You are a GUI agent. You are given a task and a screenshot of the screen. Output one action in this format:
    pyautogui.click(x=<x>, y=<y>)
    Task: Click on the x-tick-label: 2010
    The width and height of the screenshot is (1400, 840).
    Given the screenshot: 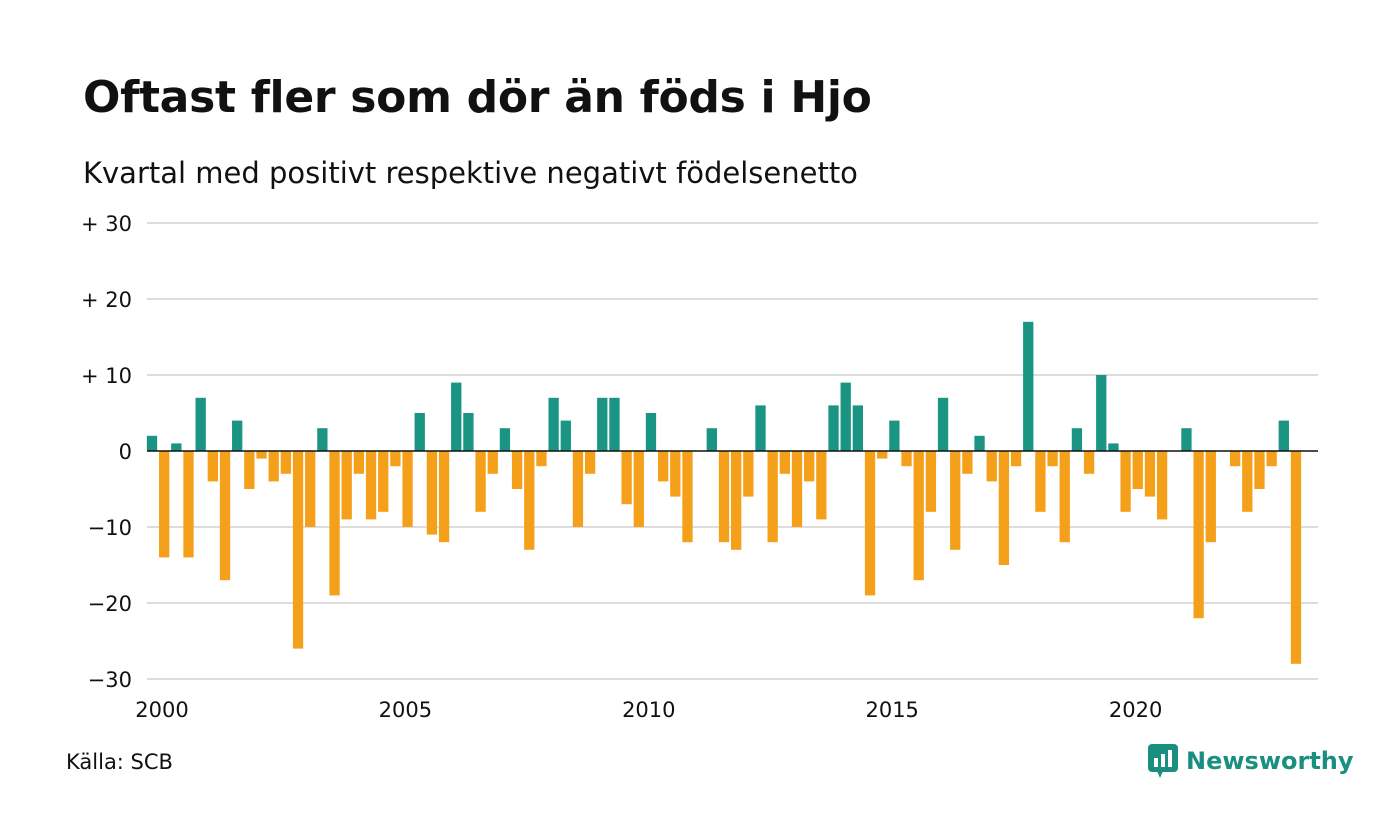 What is the action you would take?
    pyautogui.click(x=648, y=710)
    